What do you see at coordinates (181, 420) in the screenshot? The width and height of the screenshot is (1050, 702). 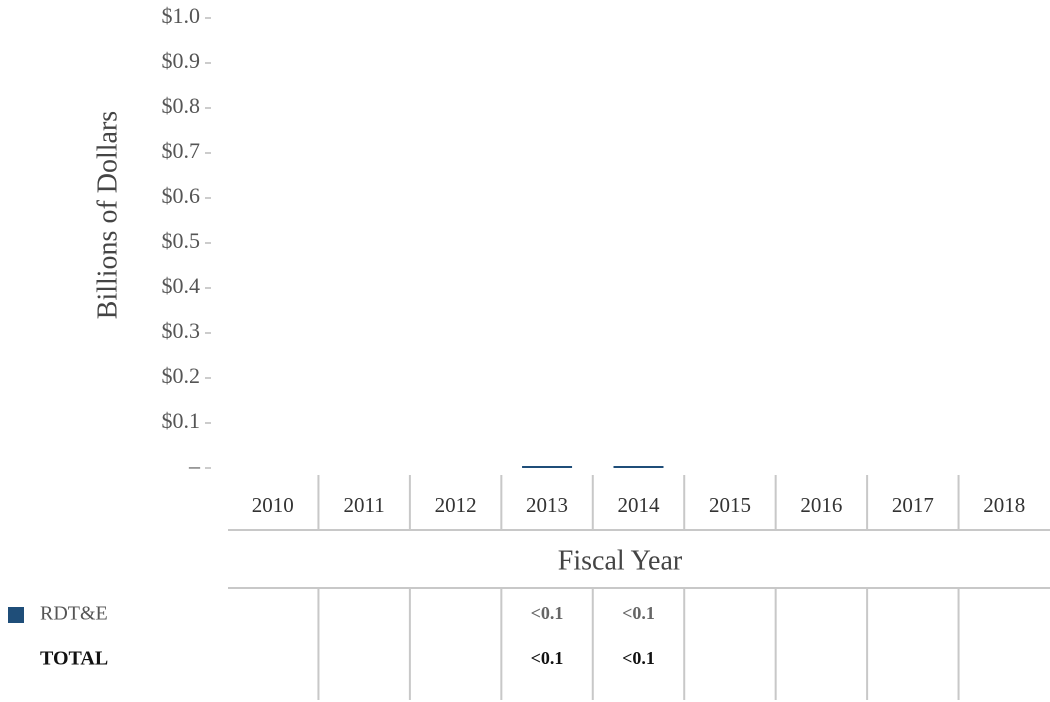 I see `y-tick-label: $0.1` at bounding box center [181, 420].